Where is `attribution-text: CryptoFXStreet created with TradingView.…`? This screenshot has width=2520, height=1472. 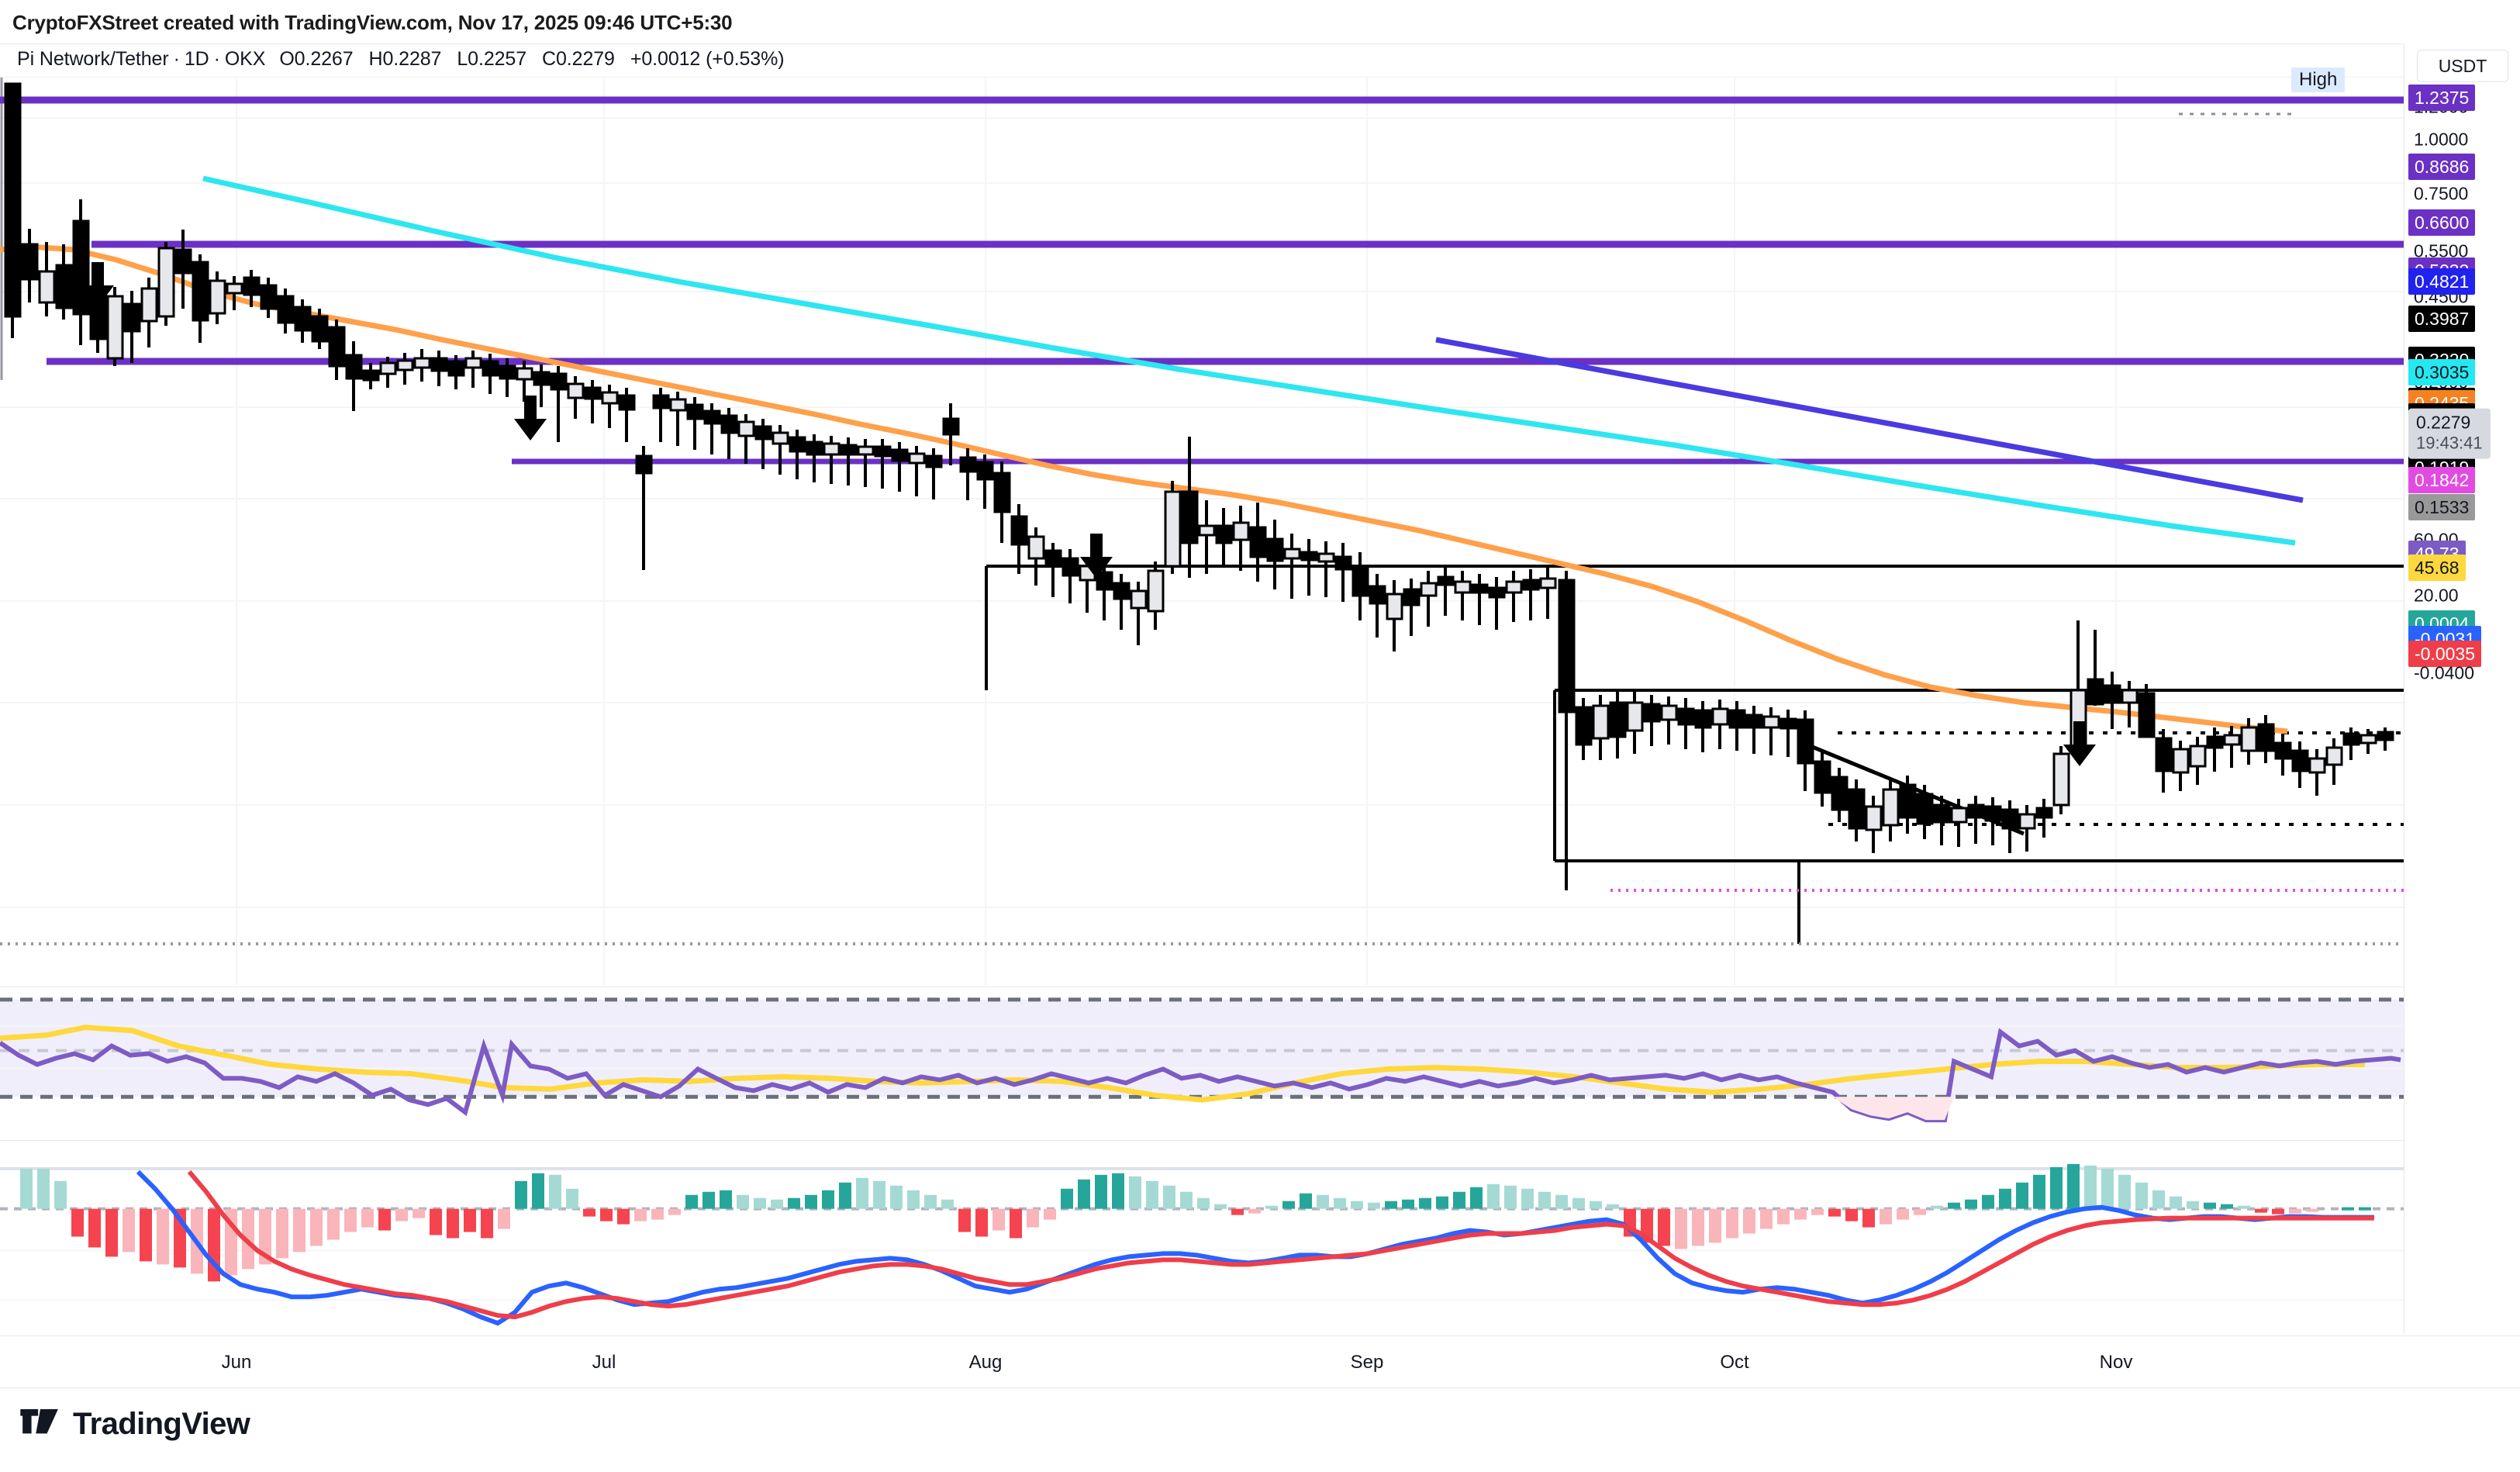 attribution-text: CryptoFXStreet created with TradingView.… is located at coordinates (372, 22).